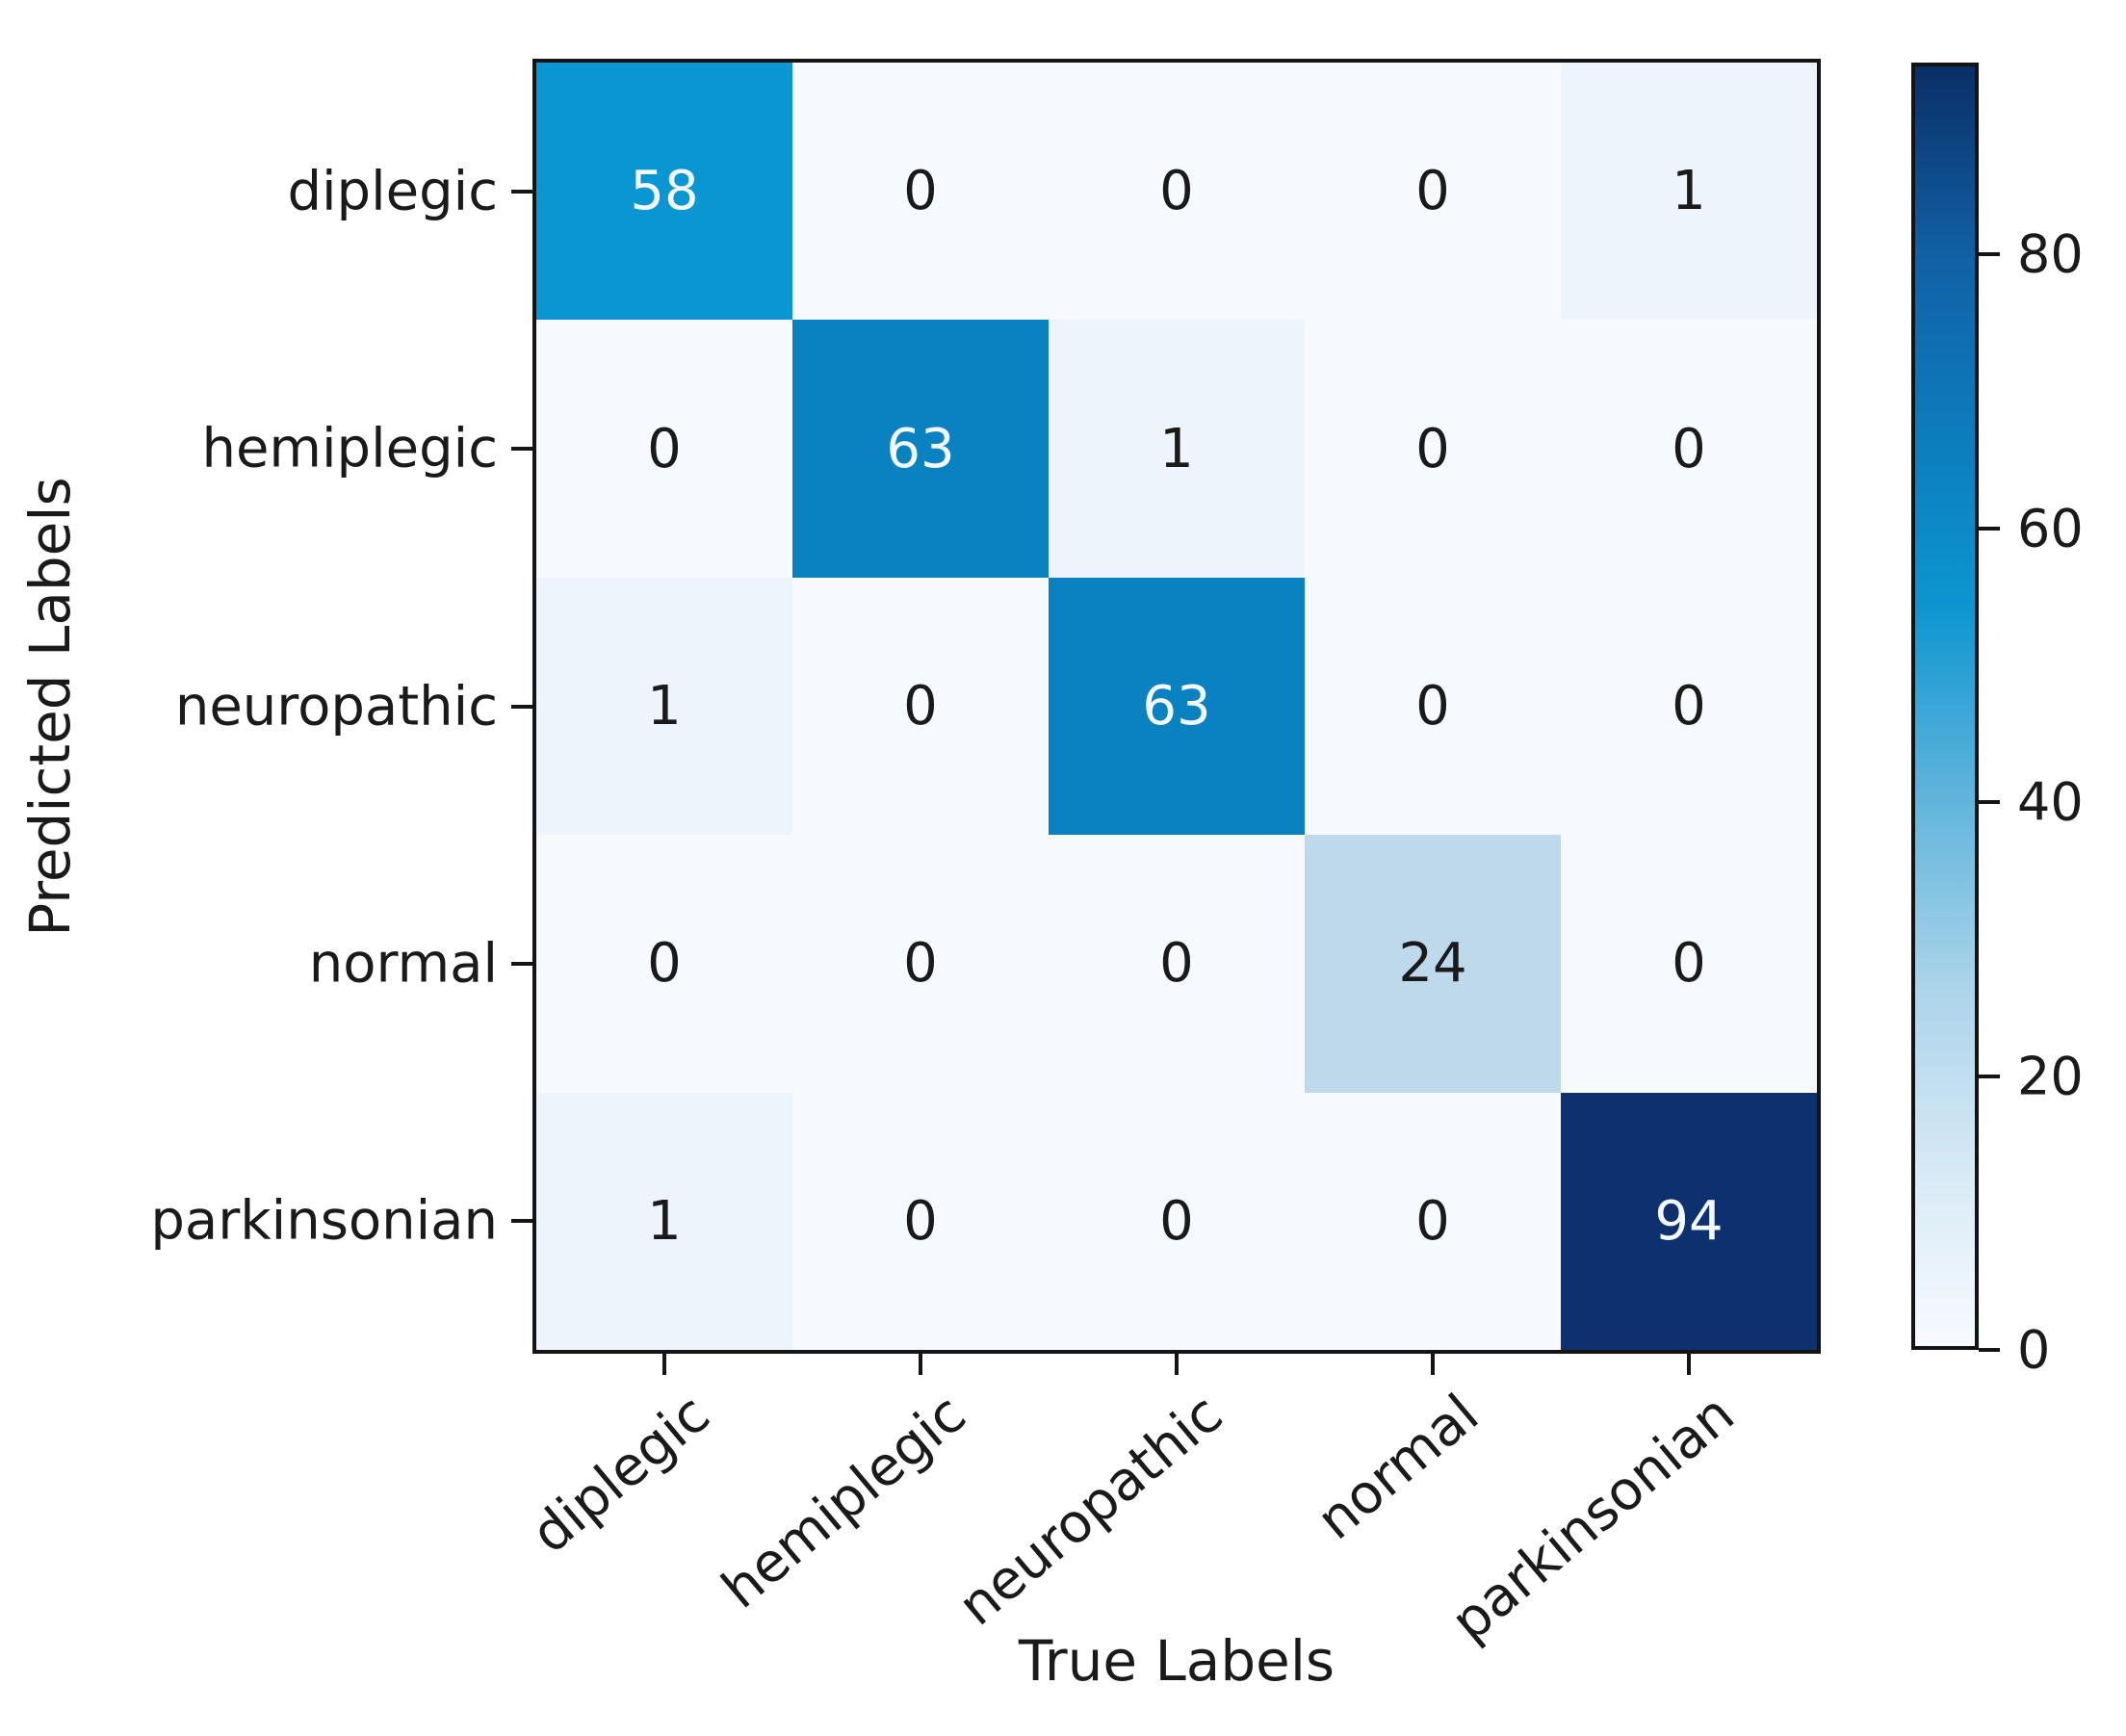  What do you see at coordinates (403, 964) in the screenshot?
I see `y-tick-label-normal: normal` at bounding box center [403, 964].